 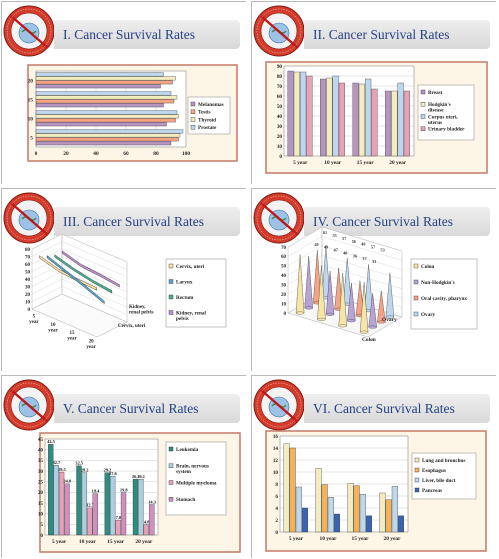 What do you see at coordinates (280, 137) in the screenshot?
I see `y-tick-label: 20` at bounding box center [280, 137].